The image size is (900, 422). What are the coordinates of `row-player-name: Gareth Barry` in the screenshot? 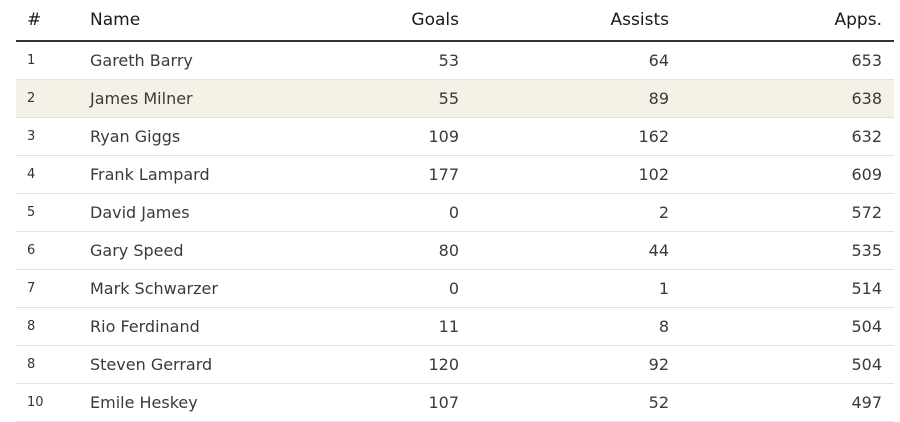 It's located at (215, 60).